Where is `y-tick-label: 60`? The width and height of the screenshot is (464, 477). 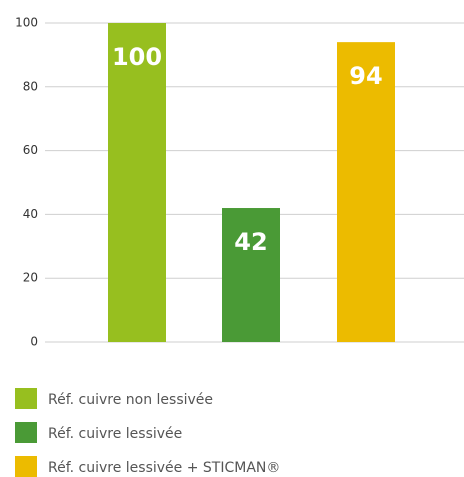 y-tick-label: 60 is located at coordinates (30, 150).